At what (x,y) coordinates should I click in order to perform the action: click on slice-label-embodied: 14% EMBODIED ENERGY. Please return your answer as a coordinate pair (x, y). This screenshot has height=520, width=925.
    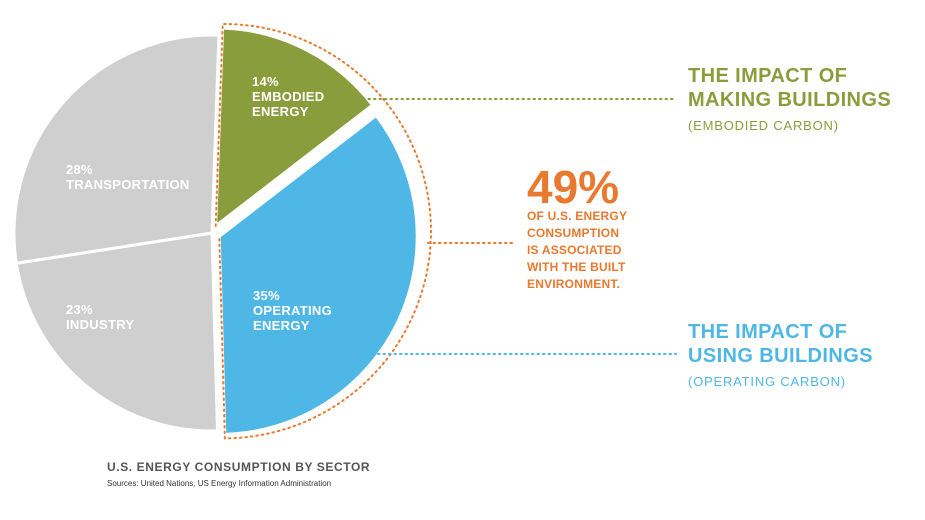
    Looking at the image, I should click on (288, 96).